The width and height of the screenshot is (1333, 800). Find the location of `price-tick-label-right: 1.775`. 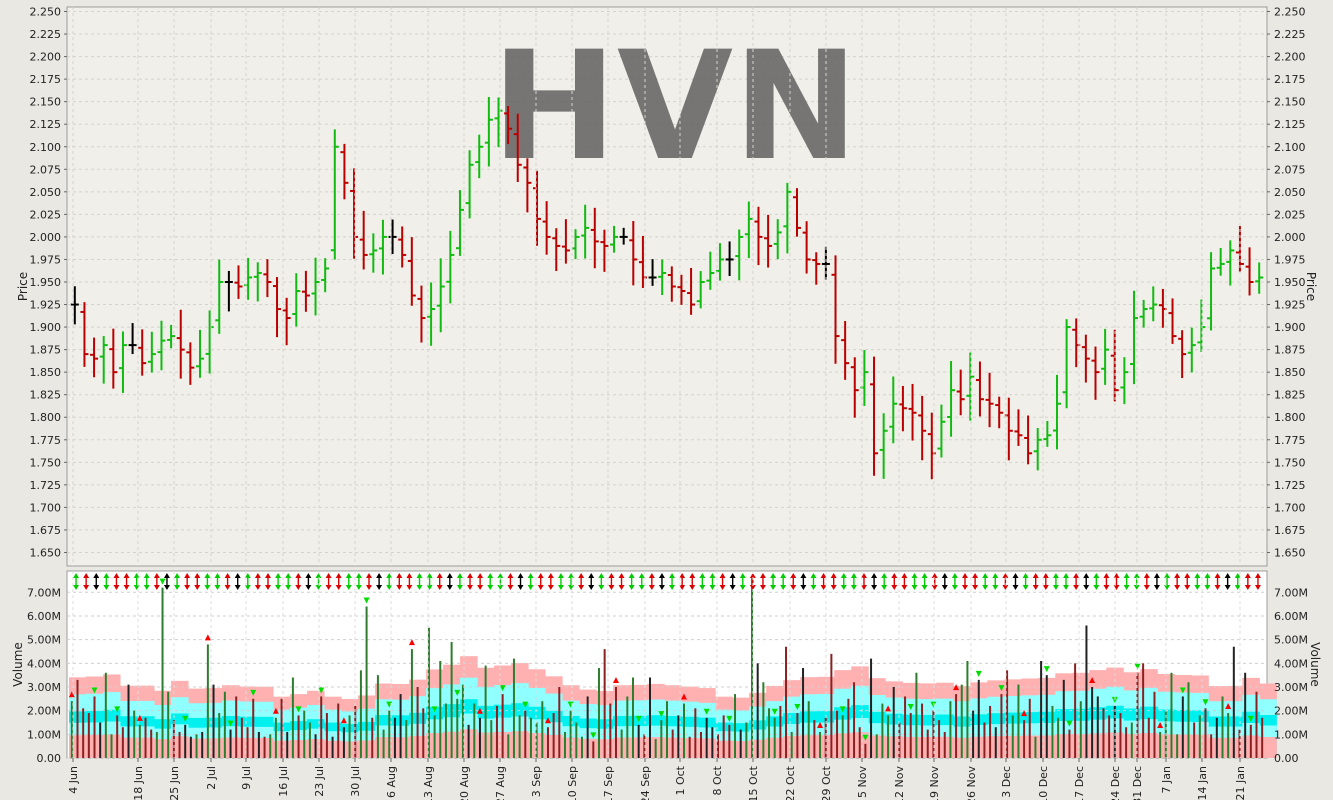

price-tick-label-right: 1.775 is located at coordinates (1290, 440).